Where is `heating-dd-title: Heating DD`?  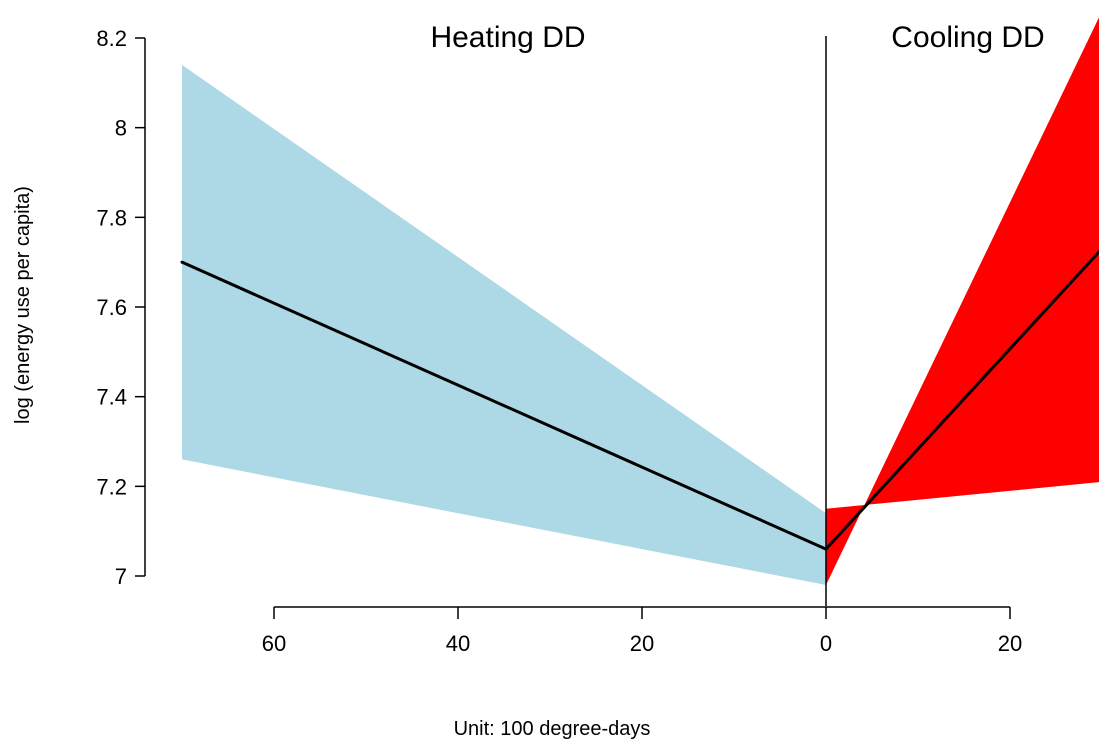
heating-dd-title: Heating DD is located at coordinates (507, 37).